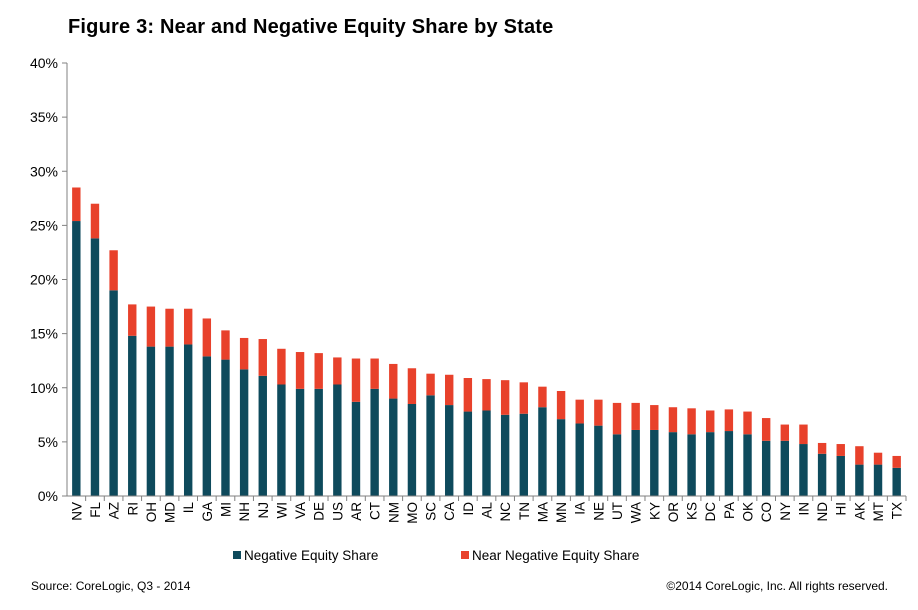 Image resolution: width=918 pixels, height=610 pixels. Describe the element at coordinates (579, 411) in the screenshot. I see `bar-near-negative-ia` at that location.